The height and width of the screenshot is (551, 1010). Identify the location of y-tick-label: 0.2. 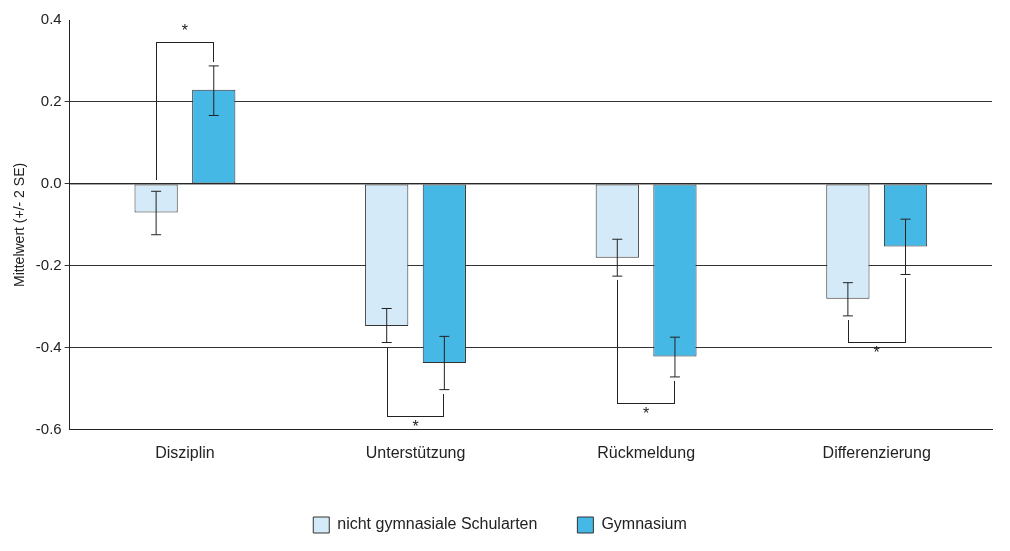
(51, 101).